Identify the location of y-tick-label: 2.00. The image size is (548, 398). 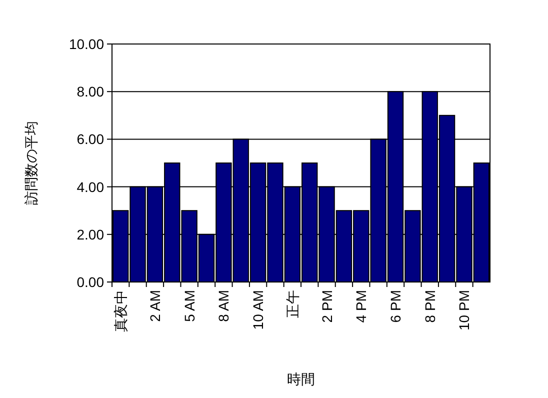
(90, 234).